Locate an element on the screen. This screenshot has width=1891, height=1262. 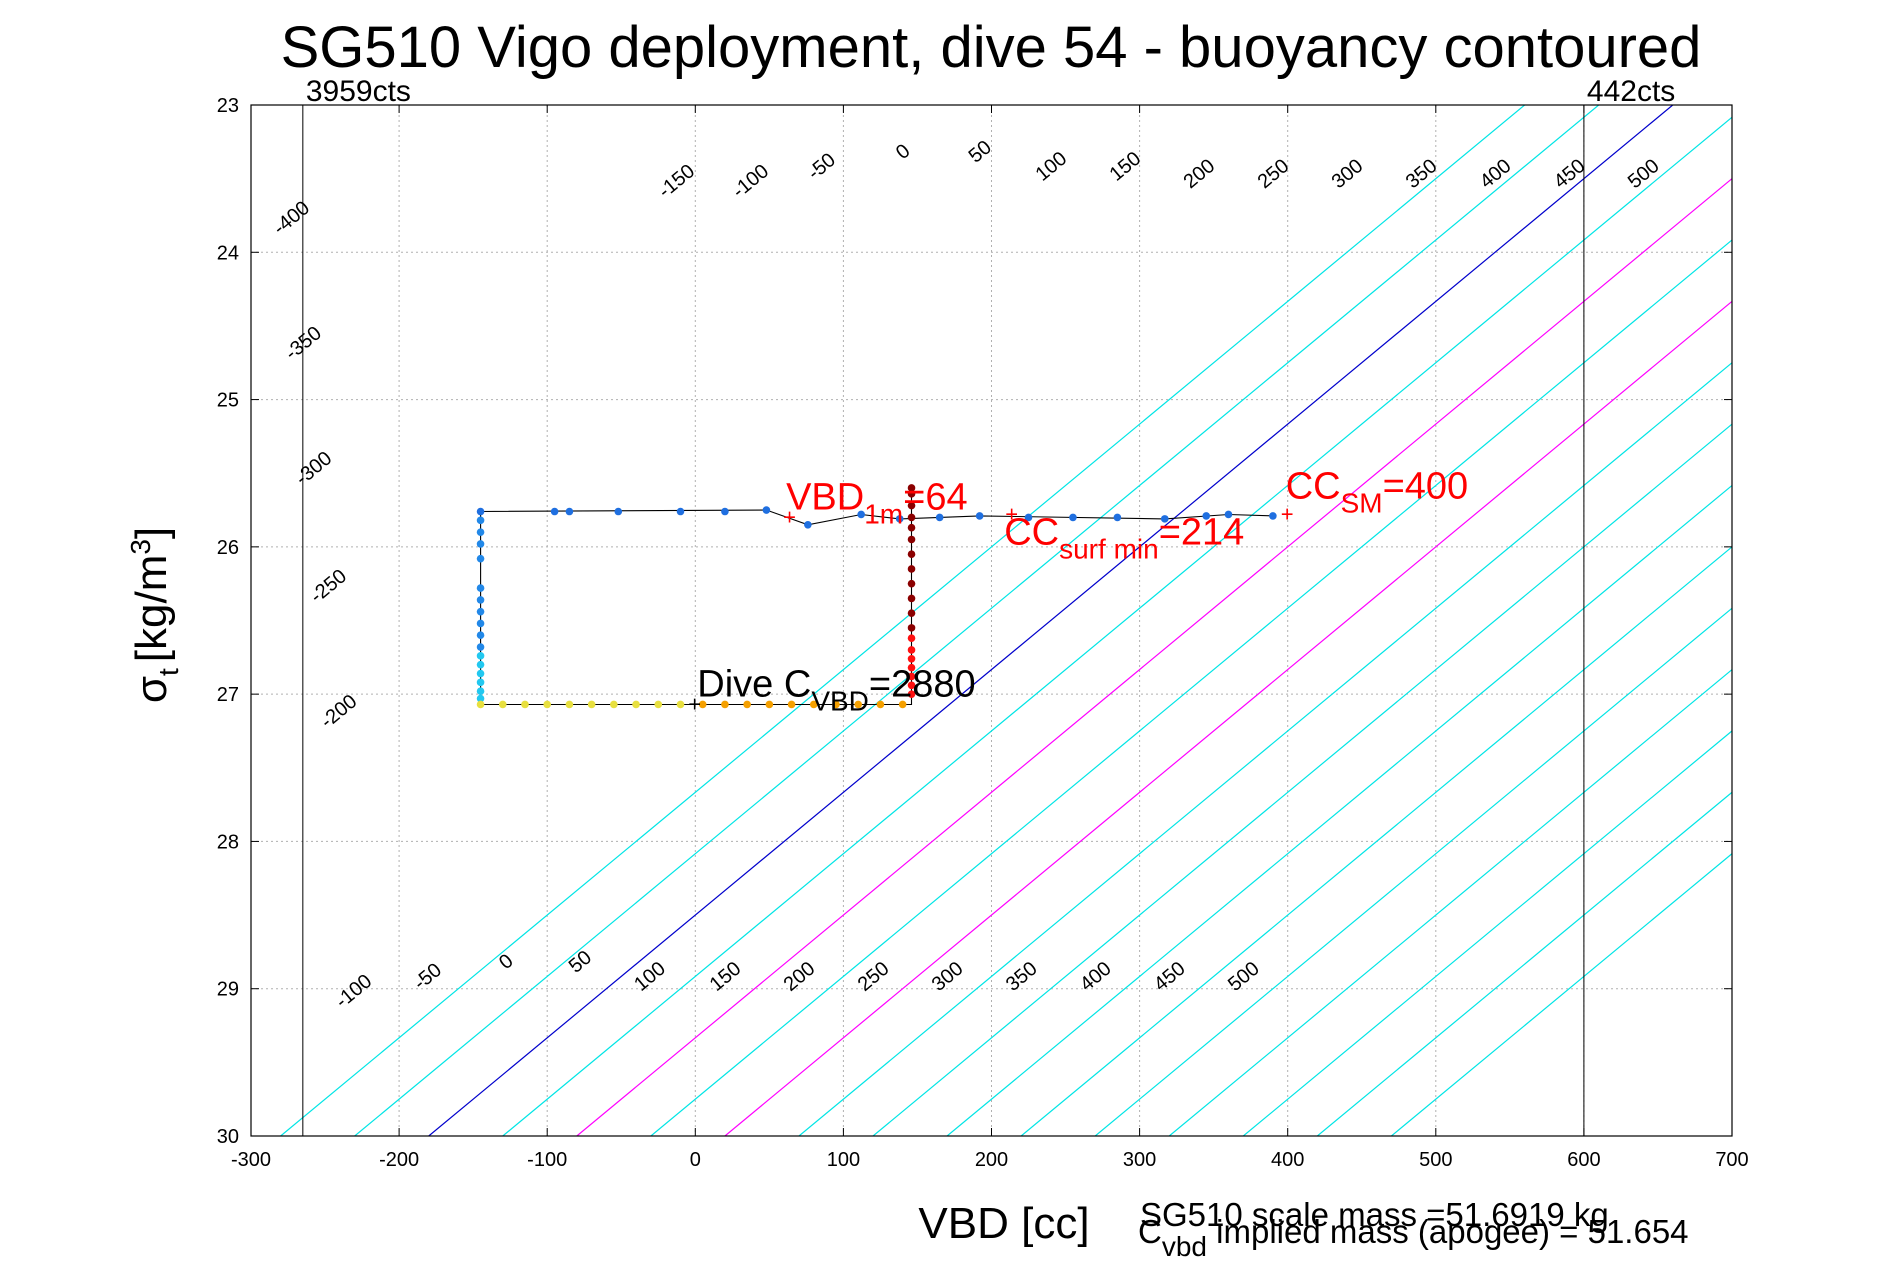
annotation-label: VBD1m=64 is located at coordinates (877, 502).